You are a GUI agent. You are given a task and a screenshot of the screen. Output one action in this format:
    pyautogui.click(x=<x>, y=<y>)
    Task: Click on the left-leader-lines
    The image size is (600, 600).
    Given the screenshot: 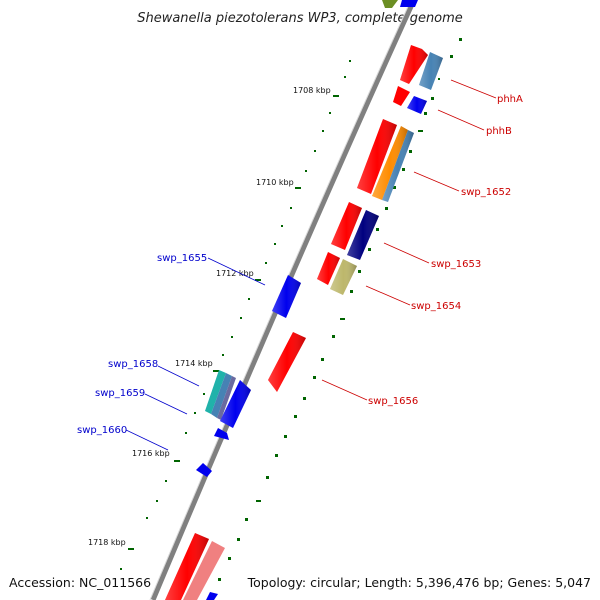 What is the action you would take?
    pyautogui.click(x=195, y=354)
    